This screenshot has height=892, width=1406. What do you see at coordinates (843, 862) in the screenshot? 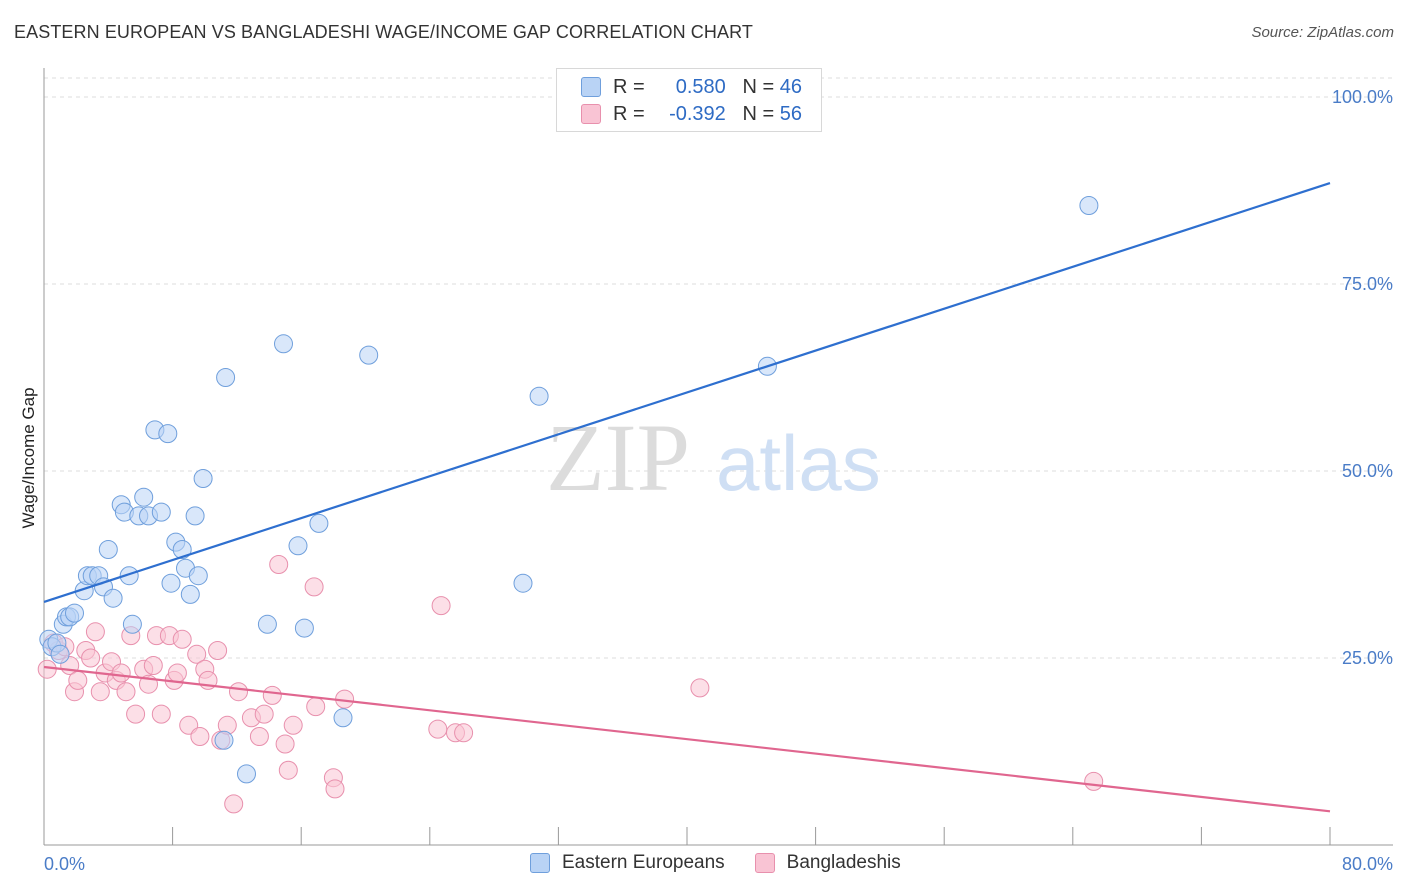
I see `legend-label-bangladeshis: Bangladeshis` at bounding box center [843, 862].